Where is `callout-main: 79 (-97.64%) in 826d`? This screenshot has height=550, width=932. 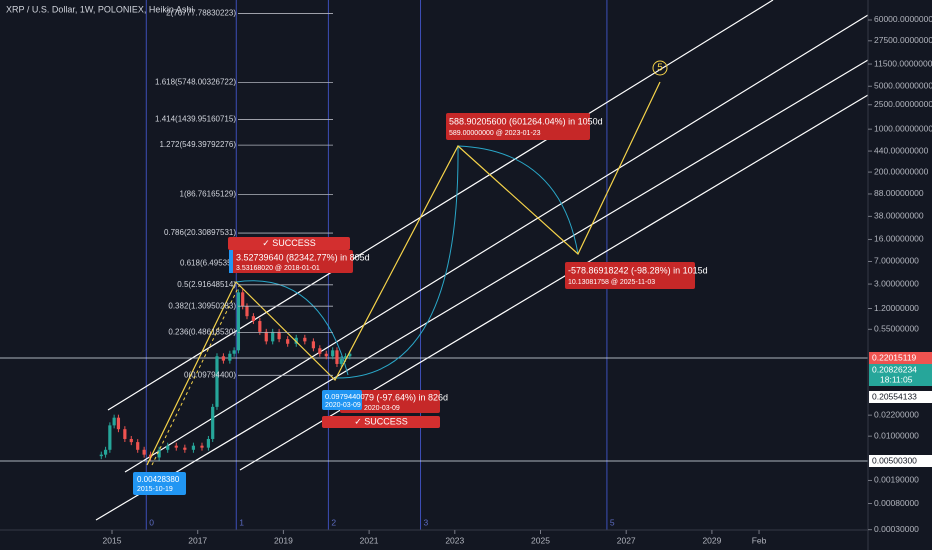 callout-main: 79 (-97.64%) in 826d is located at coordinates (406, 397).